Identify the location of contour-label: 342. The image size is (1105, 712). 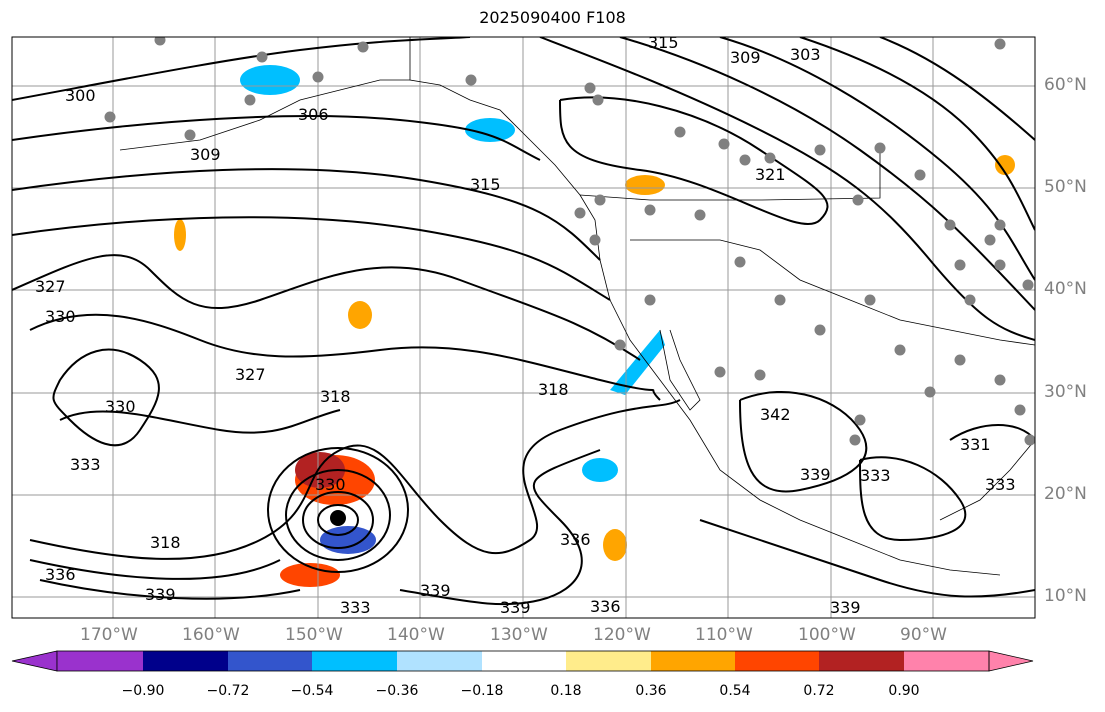
(775, 414).